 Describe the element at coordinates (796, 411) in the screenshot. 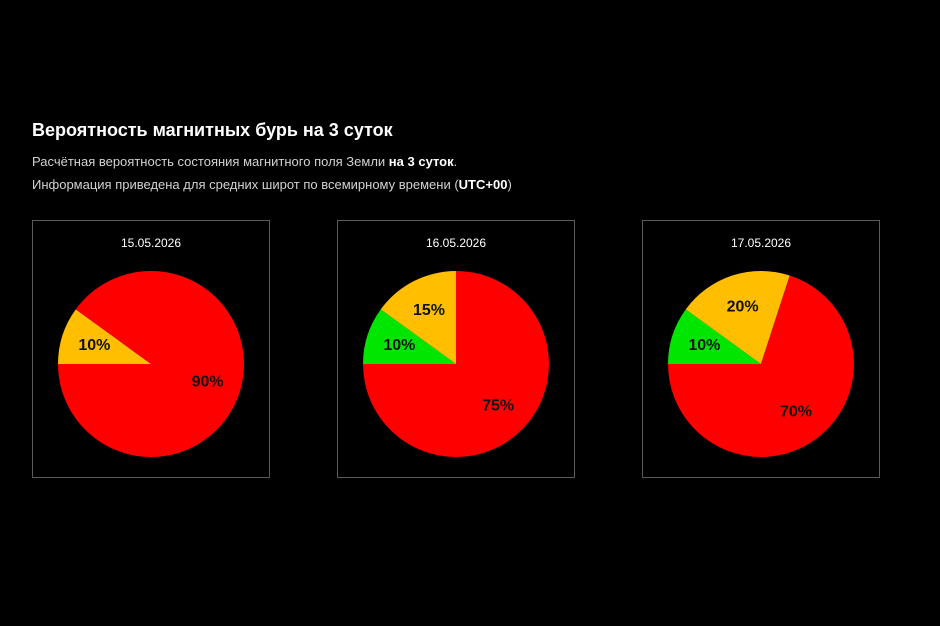

I see `pie-slice-label: 70%` at that location.